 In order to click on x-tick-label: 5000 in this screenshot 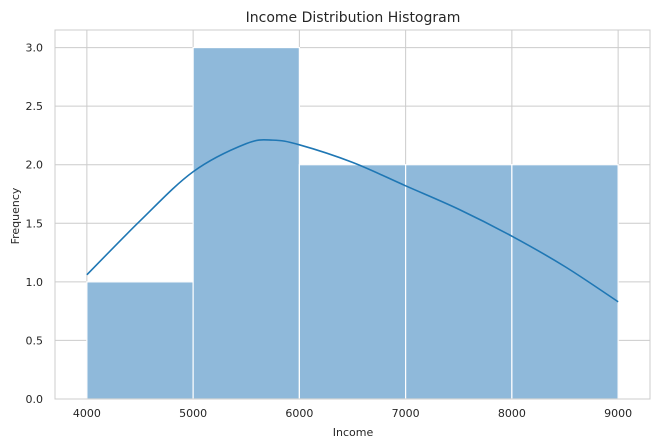, I will do `click(193, 413)`.